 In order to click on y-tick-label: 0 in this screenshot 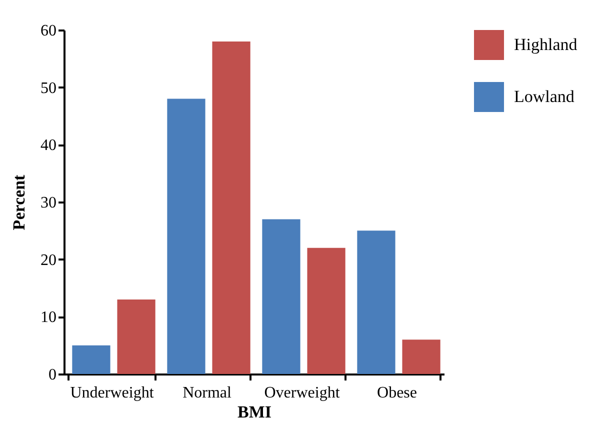, I will do `click(52, 375)`.